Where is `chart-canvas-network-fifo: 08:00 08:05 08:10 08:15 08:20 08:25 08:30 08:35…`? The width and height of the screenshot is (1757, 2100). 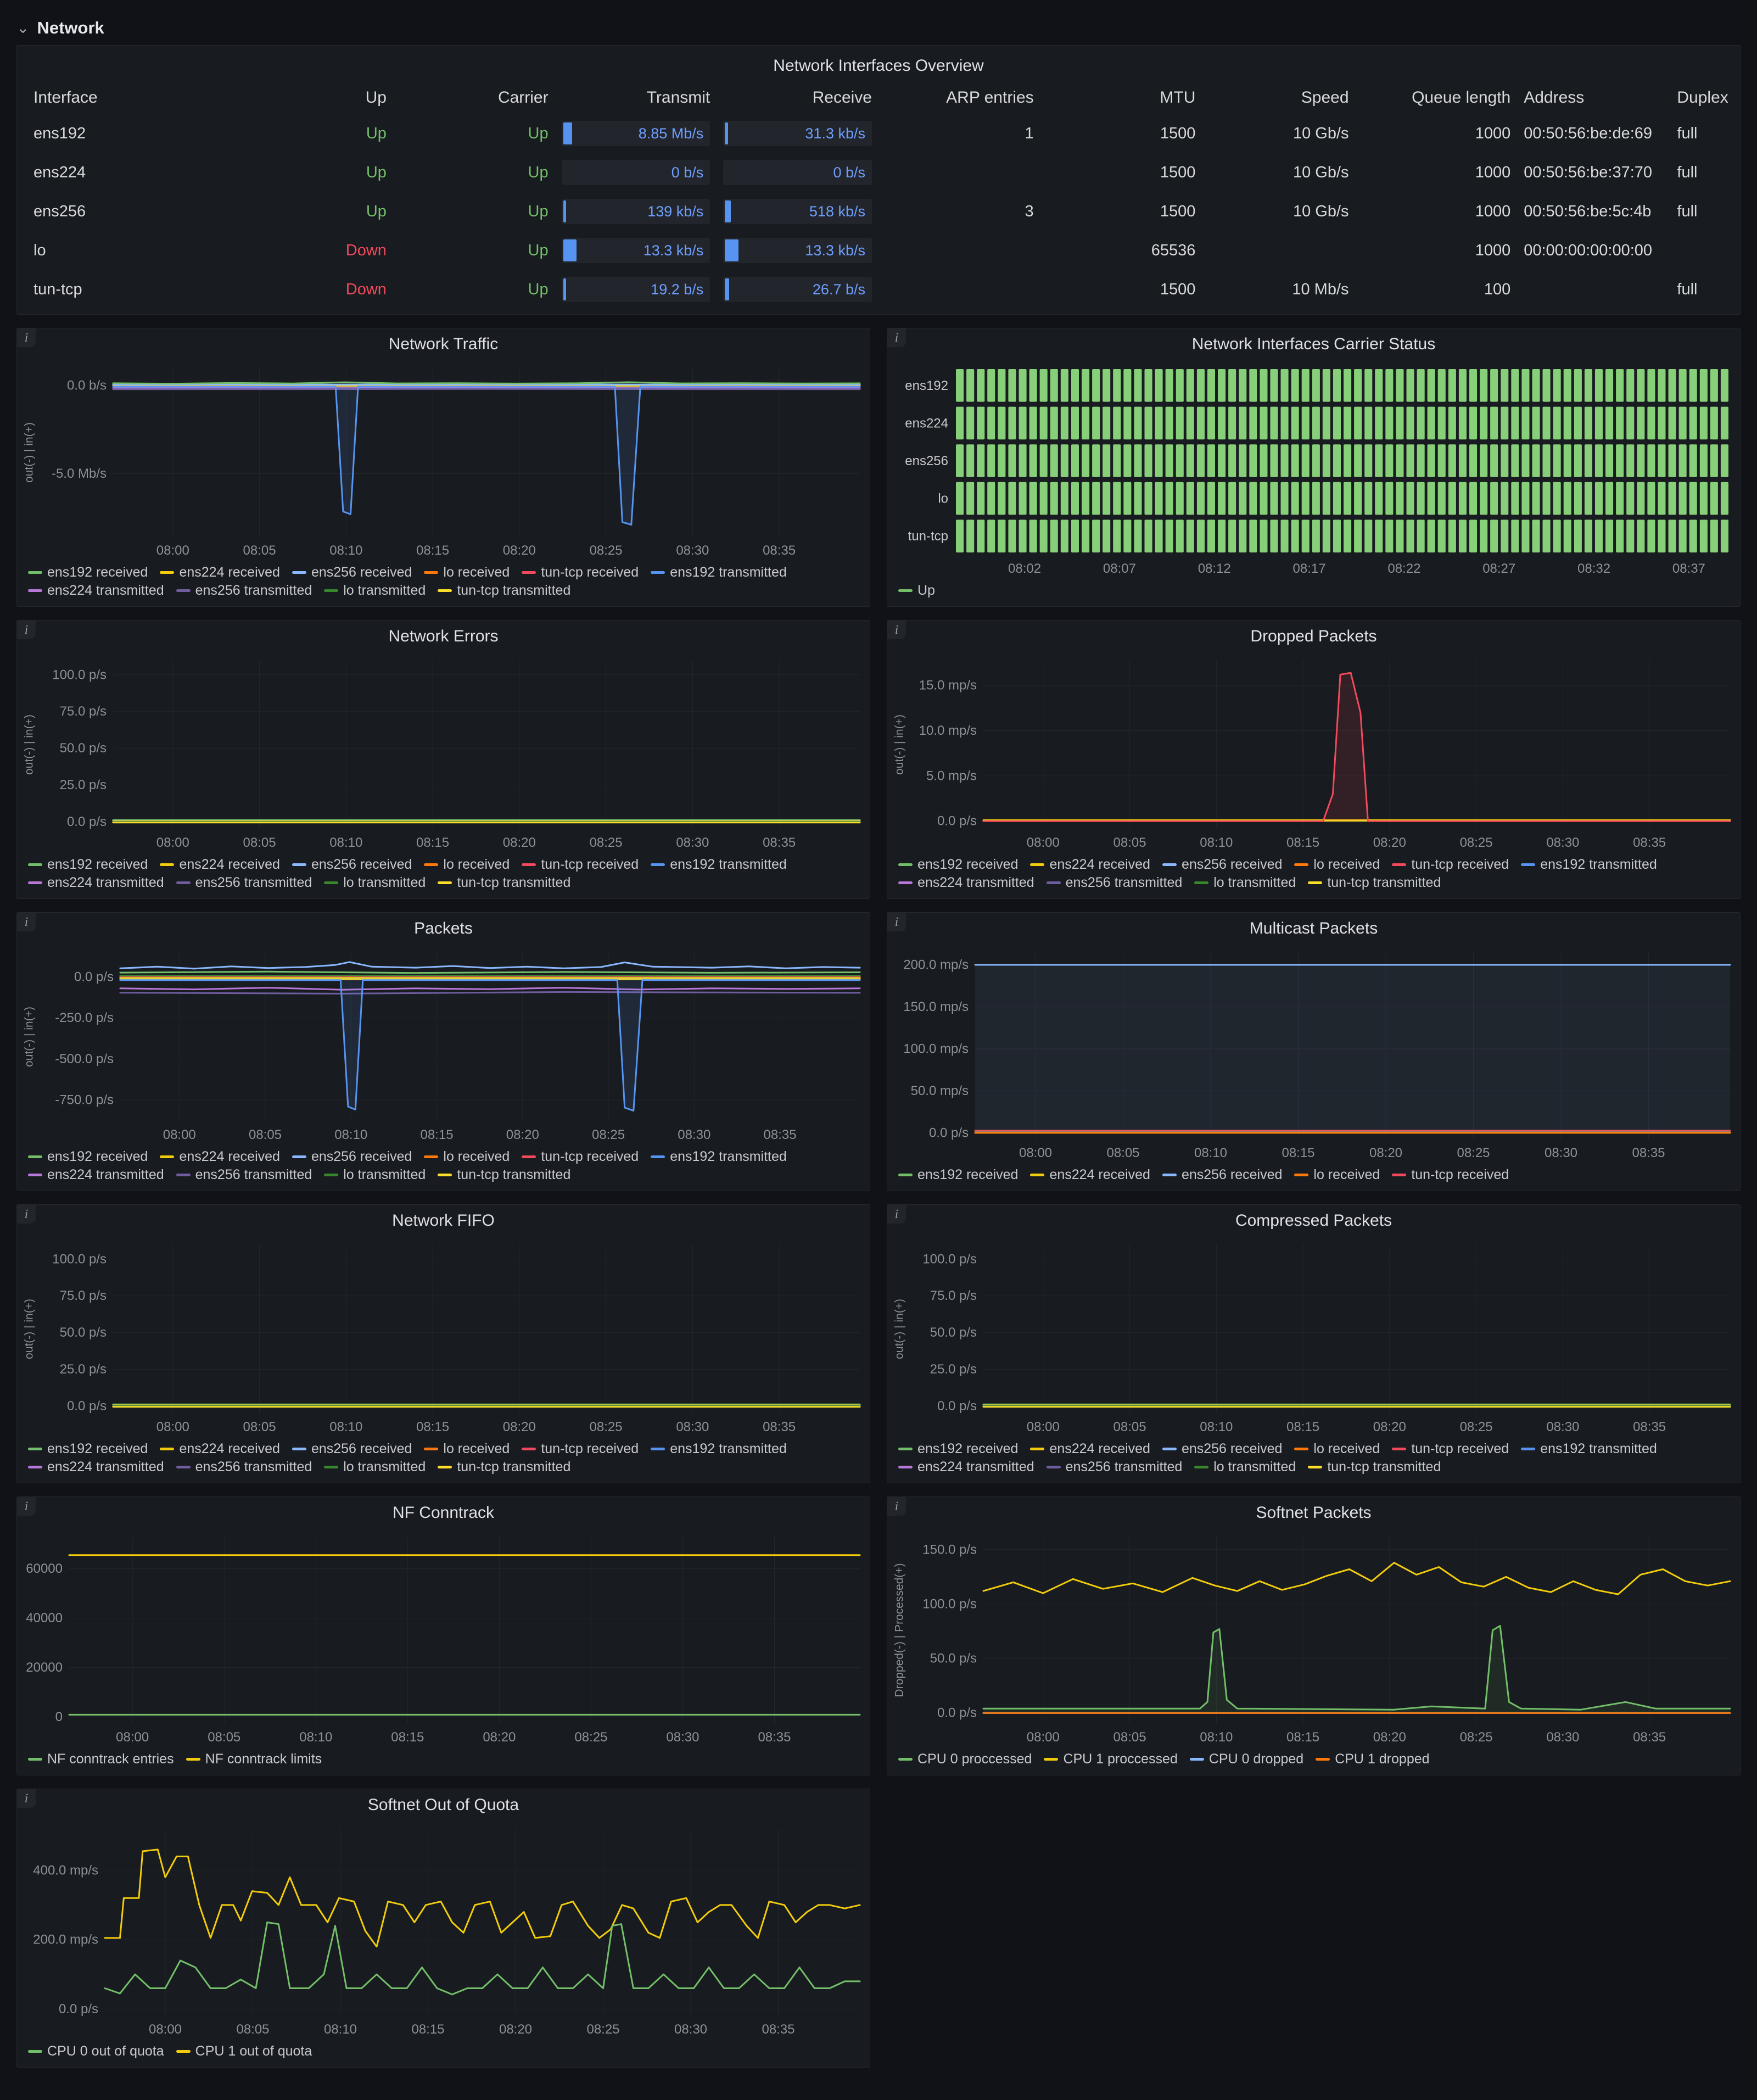
chart-canvas-network-fifo: 08:00 08:05 08:10 08:15 08:20 08:25 08:30 08:35… is located at coordinates (444, 1338).